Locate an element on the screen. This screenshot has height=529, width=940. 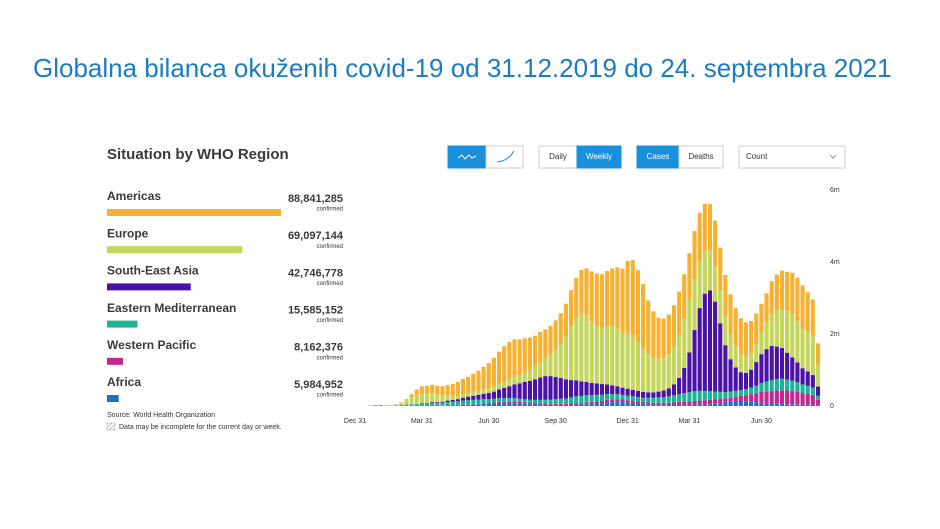
cases-label: Cases is located at coordinates (658, 156).